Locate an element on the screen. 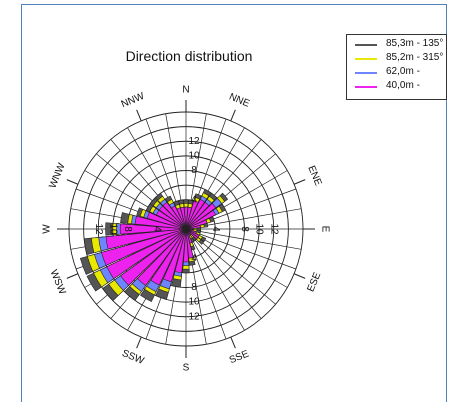 The width and height of the screenshot is (450, 402). direction-label: S is located at coordinates (186, 368).